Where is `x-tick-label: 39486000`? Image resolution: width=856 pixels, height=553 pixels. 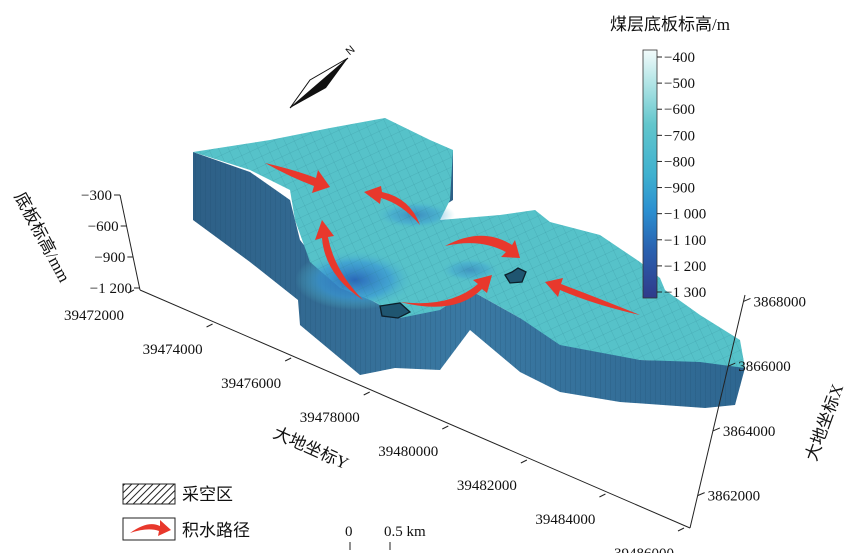
x-tick-label: 39486000 is located at coordinates (644, 549).